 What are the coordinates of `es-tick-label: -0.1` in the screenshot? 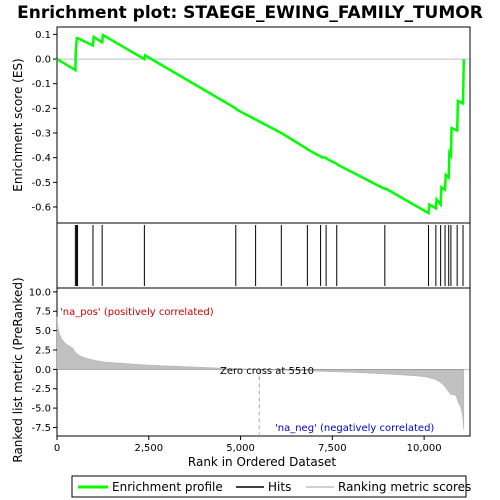 It's located at (41, 84).